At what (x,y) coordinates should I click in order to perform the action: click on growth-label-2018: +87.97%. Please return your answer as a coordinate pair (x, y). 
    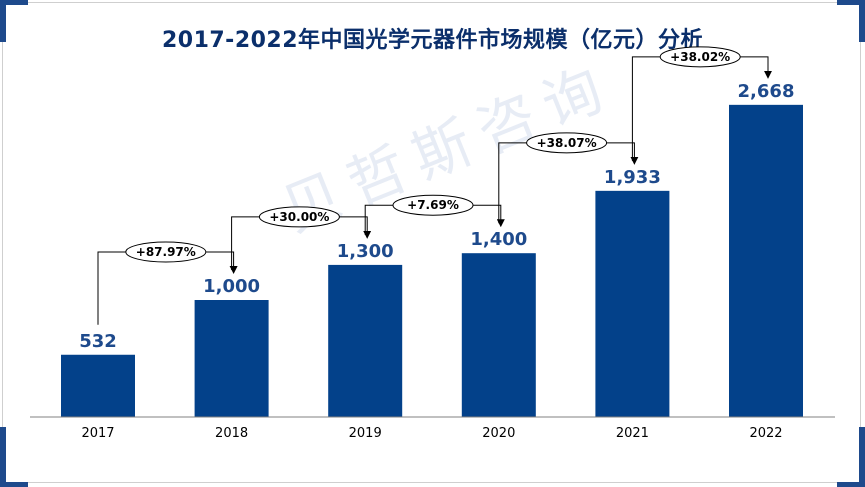
    Looking at the image, I should click on (166, 252).